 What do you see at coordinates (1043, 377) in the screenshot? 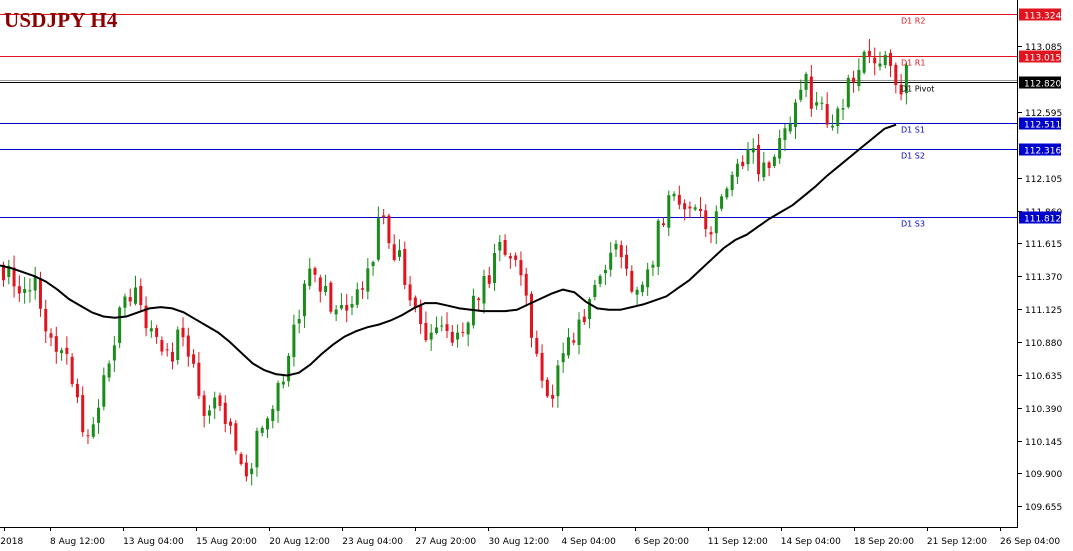
I see `y-tick-label: 110.635` at bounding box center [1043, 377].